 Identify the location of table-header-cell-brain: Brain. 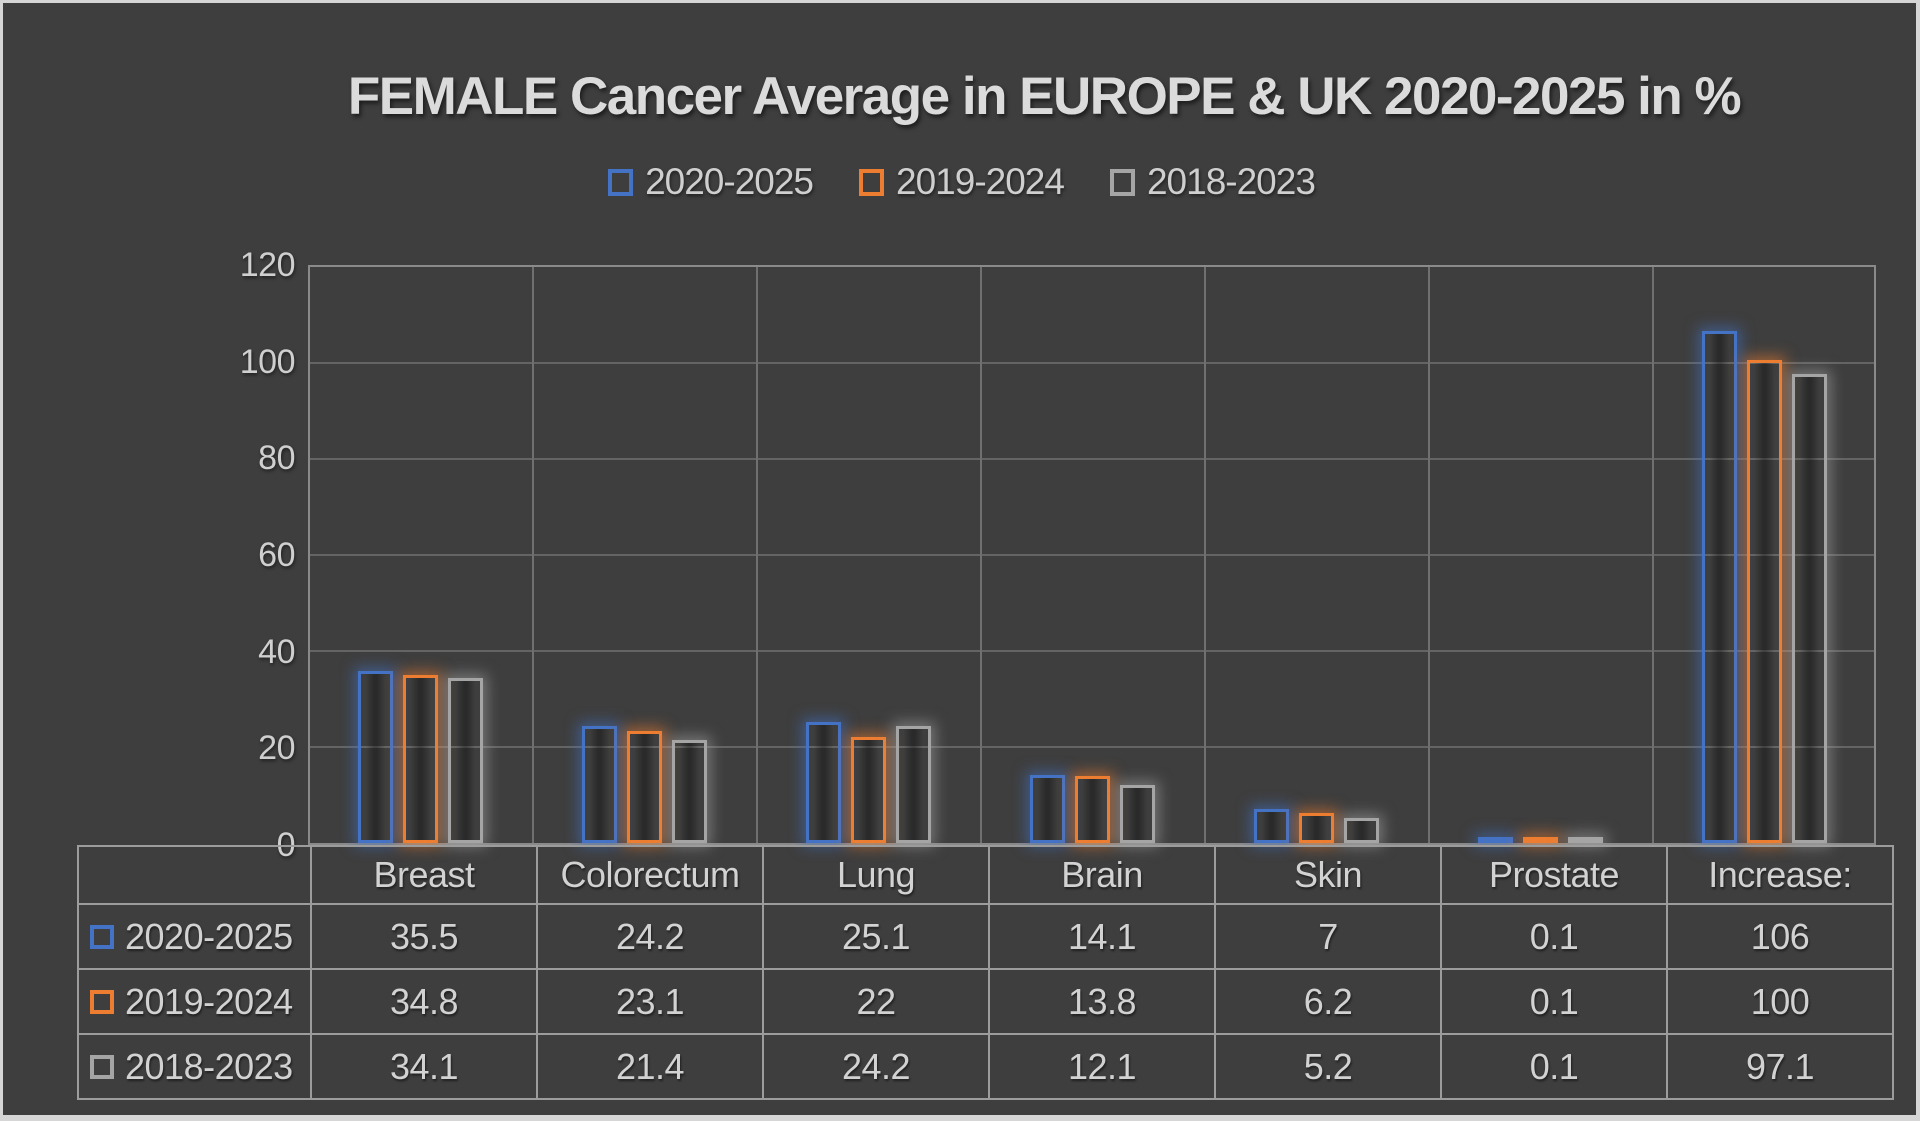
(1102, 875).